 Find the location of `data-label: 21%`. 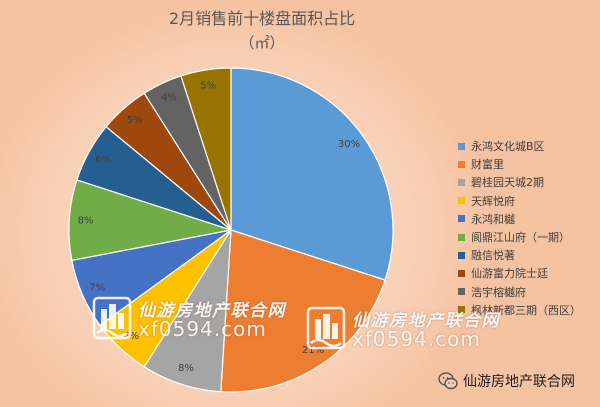

data-label: 21% is located at coordinates (313, 350).